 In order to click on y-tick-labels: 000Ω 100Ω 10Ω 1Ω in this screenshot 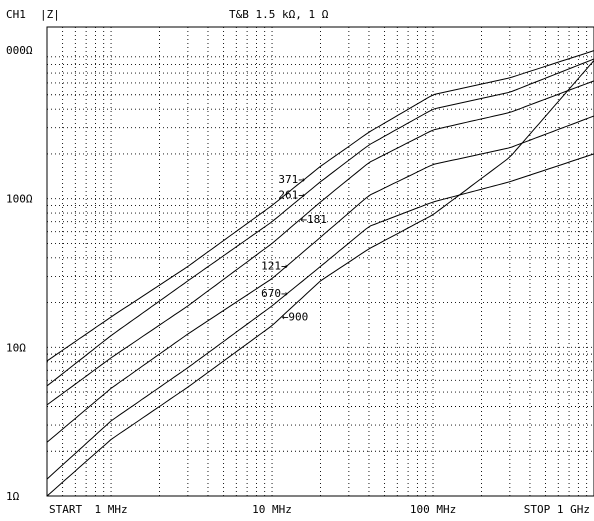, I will do `click(19, 273)`.